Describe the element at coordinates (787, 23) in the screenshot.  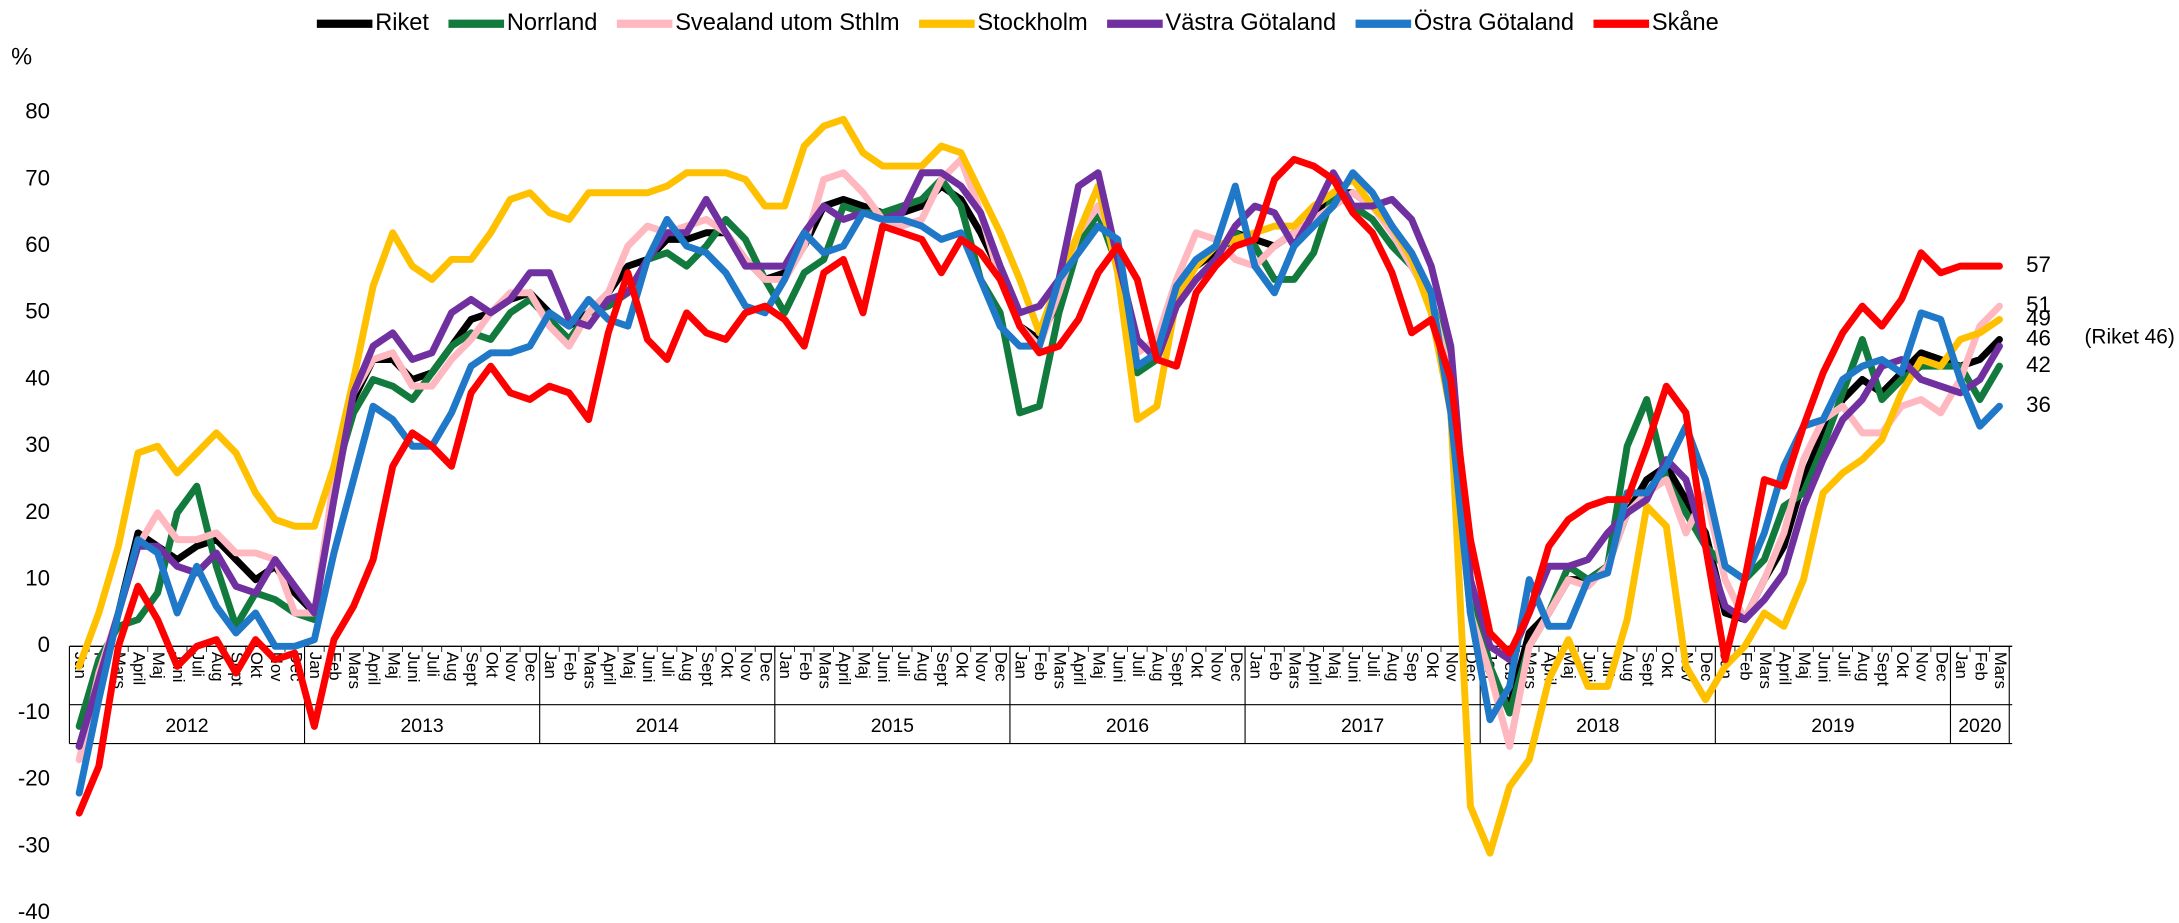
I see `legend-label: Svealand utom Sthlm` at that location.